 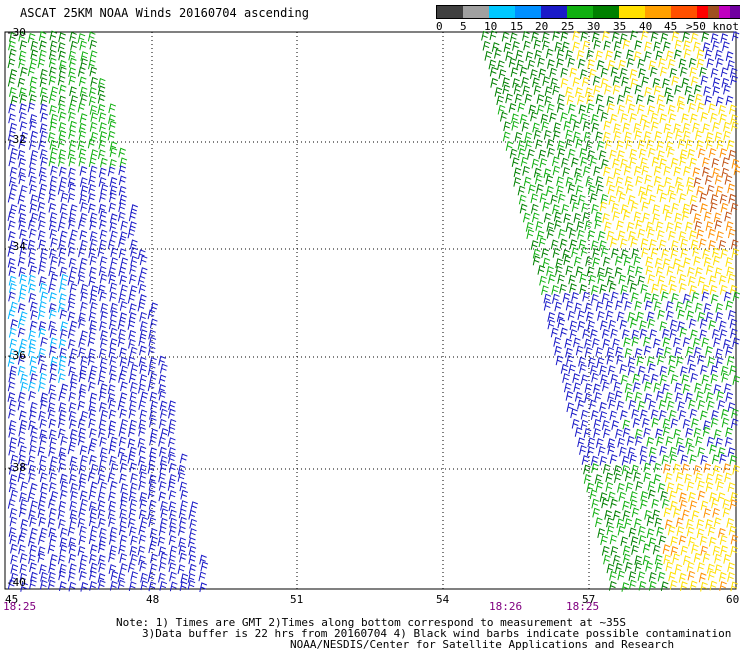 What do you see at coordinates (491, 26) in the screenshot?
I see `scale-label: 10` at bounding box center [491, 26].